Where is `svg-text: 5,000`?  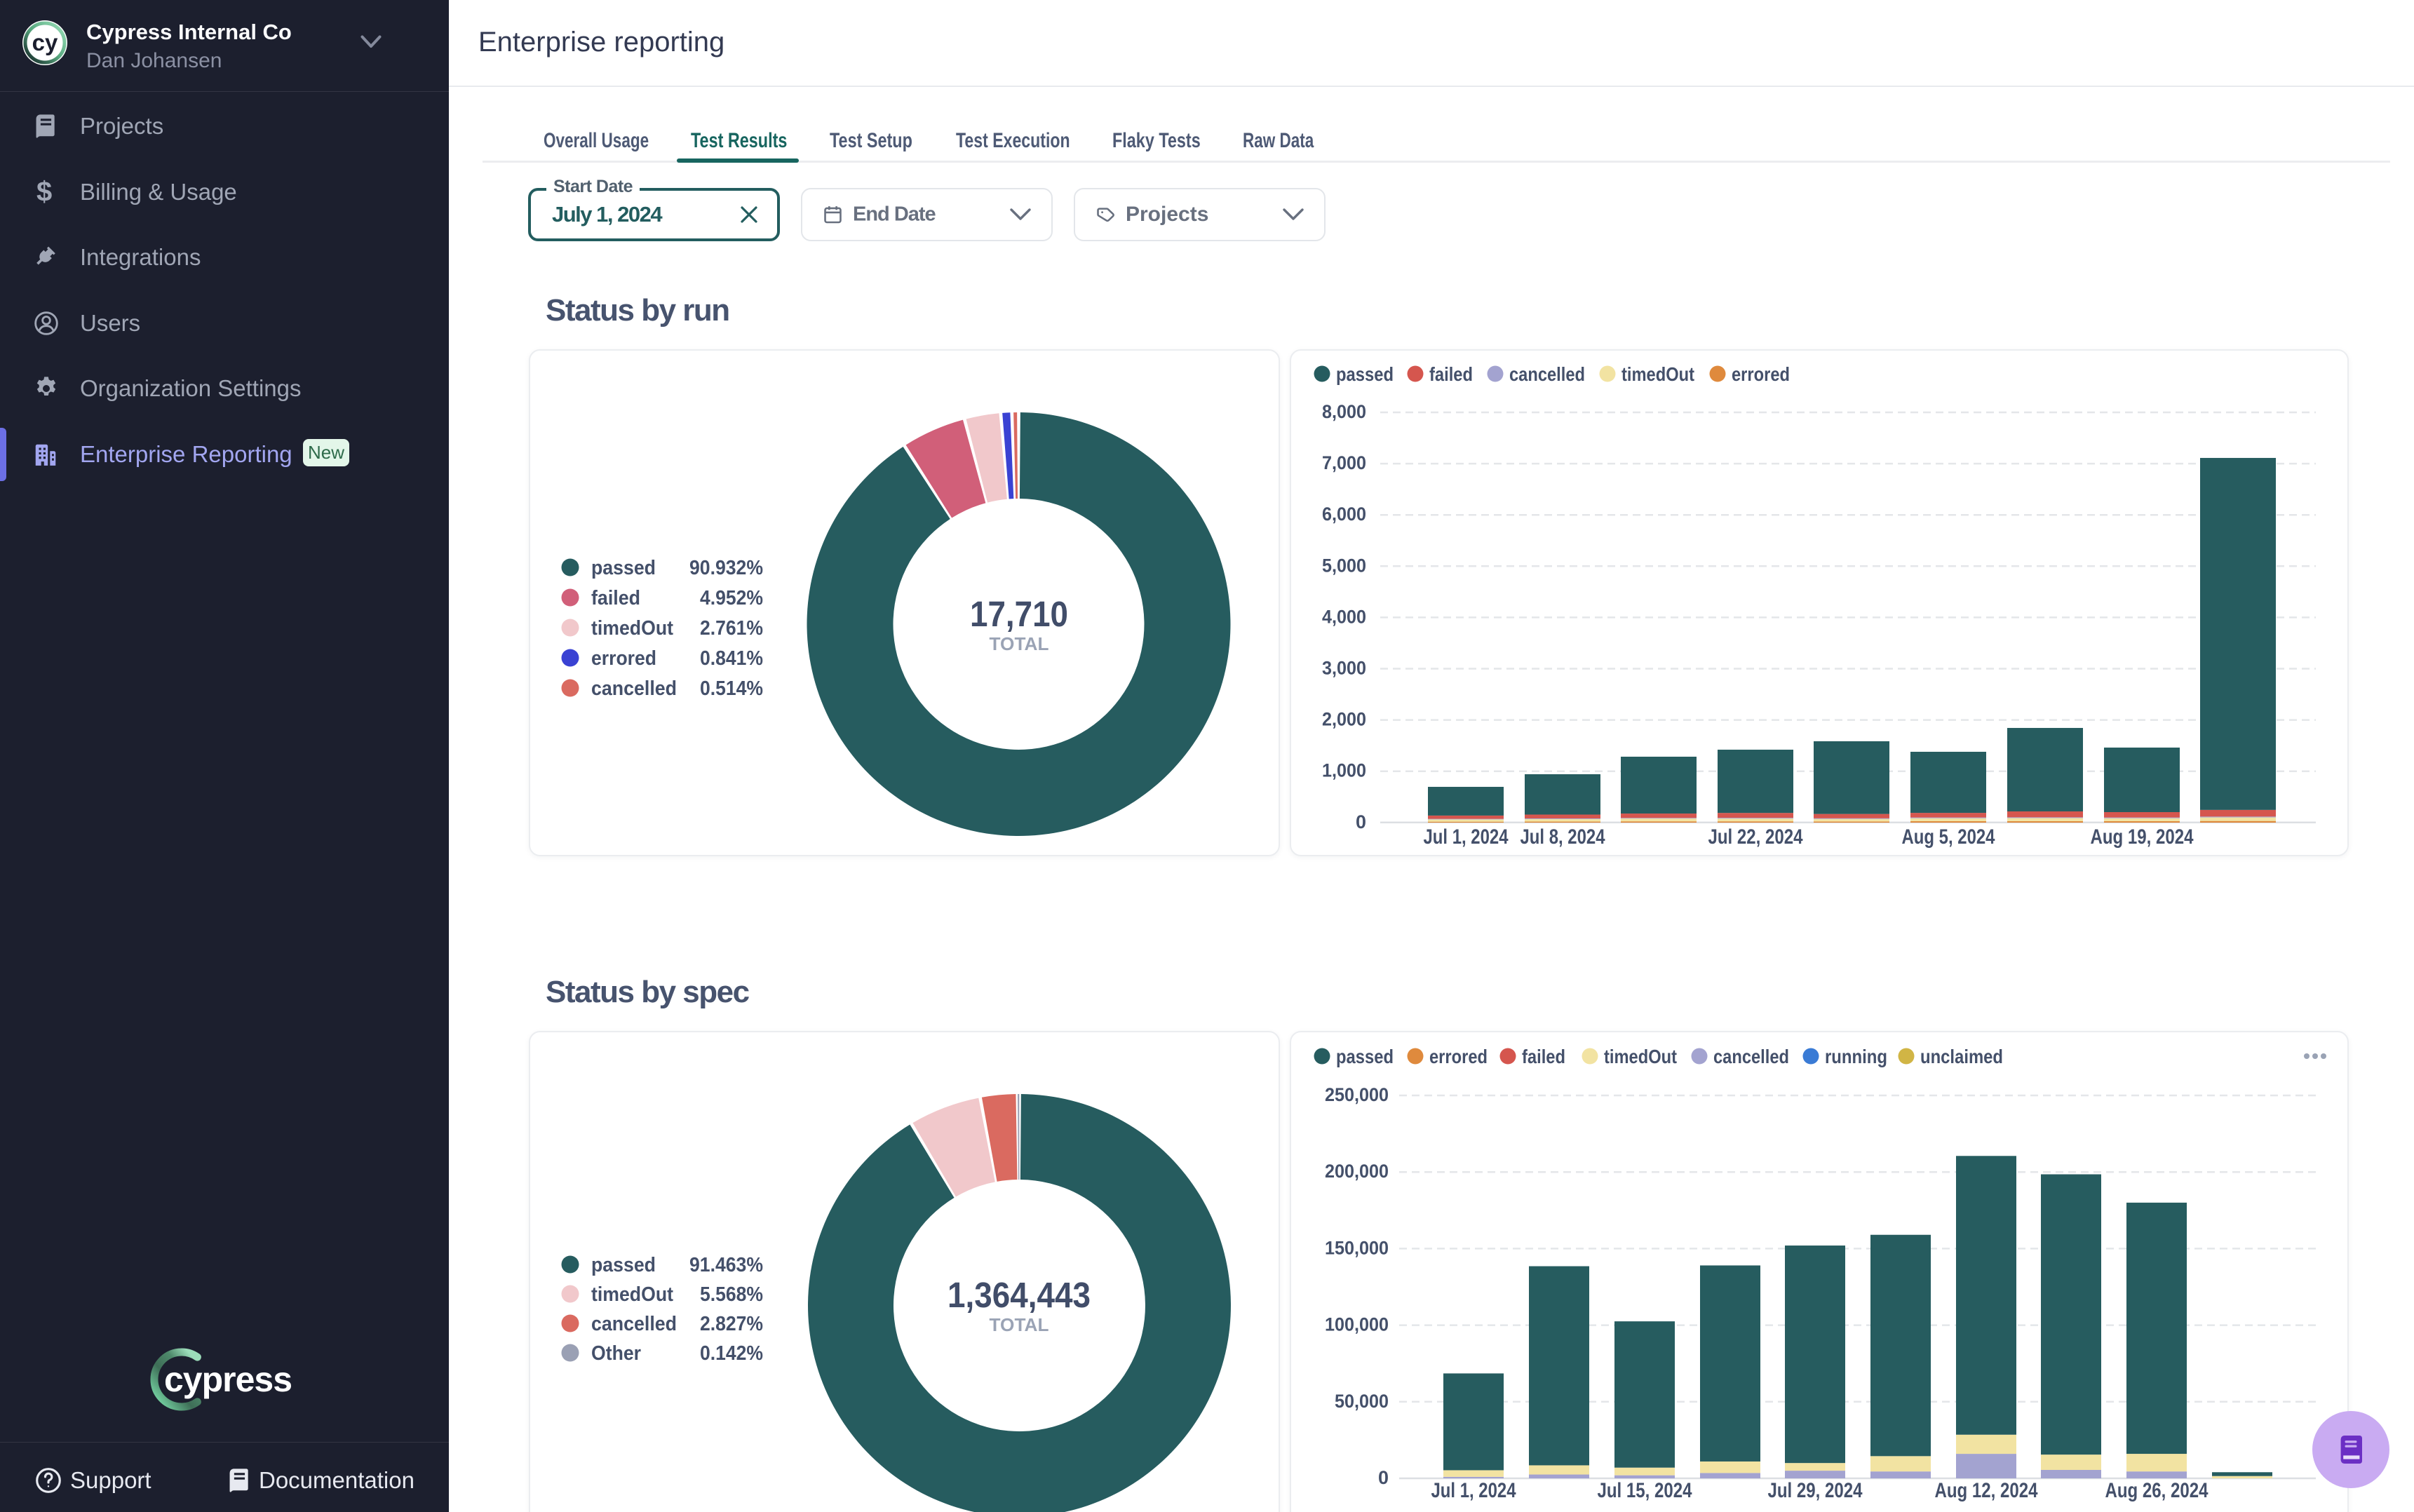
svg-text: 5,000 is located at coordinates (1344, 565).